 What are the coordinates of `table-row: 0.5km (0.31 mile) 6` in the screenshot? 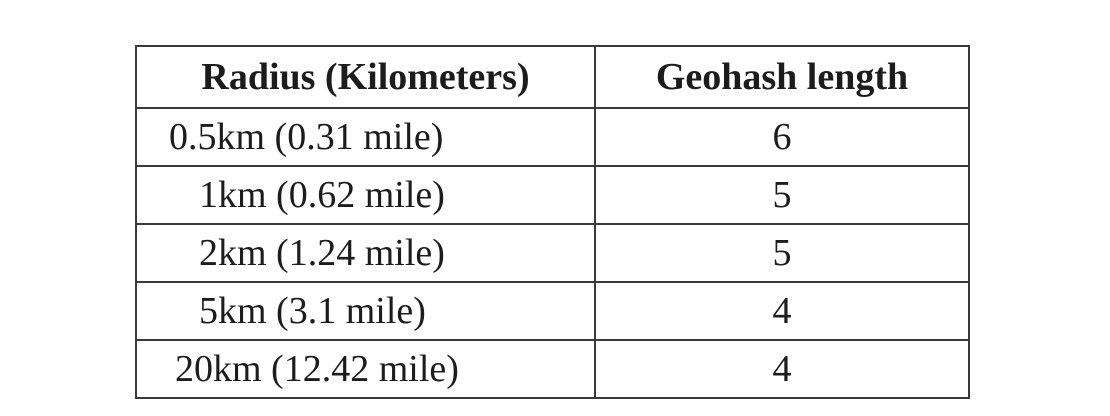 It's located at (552, 137).